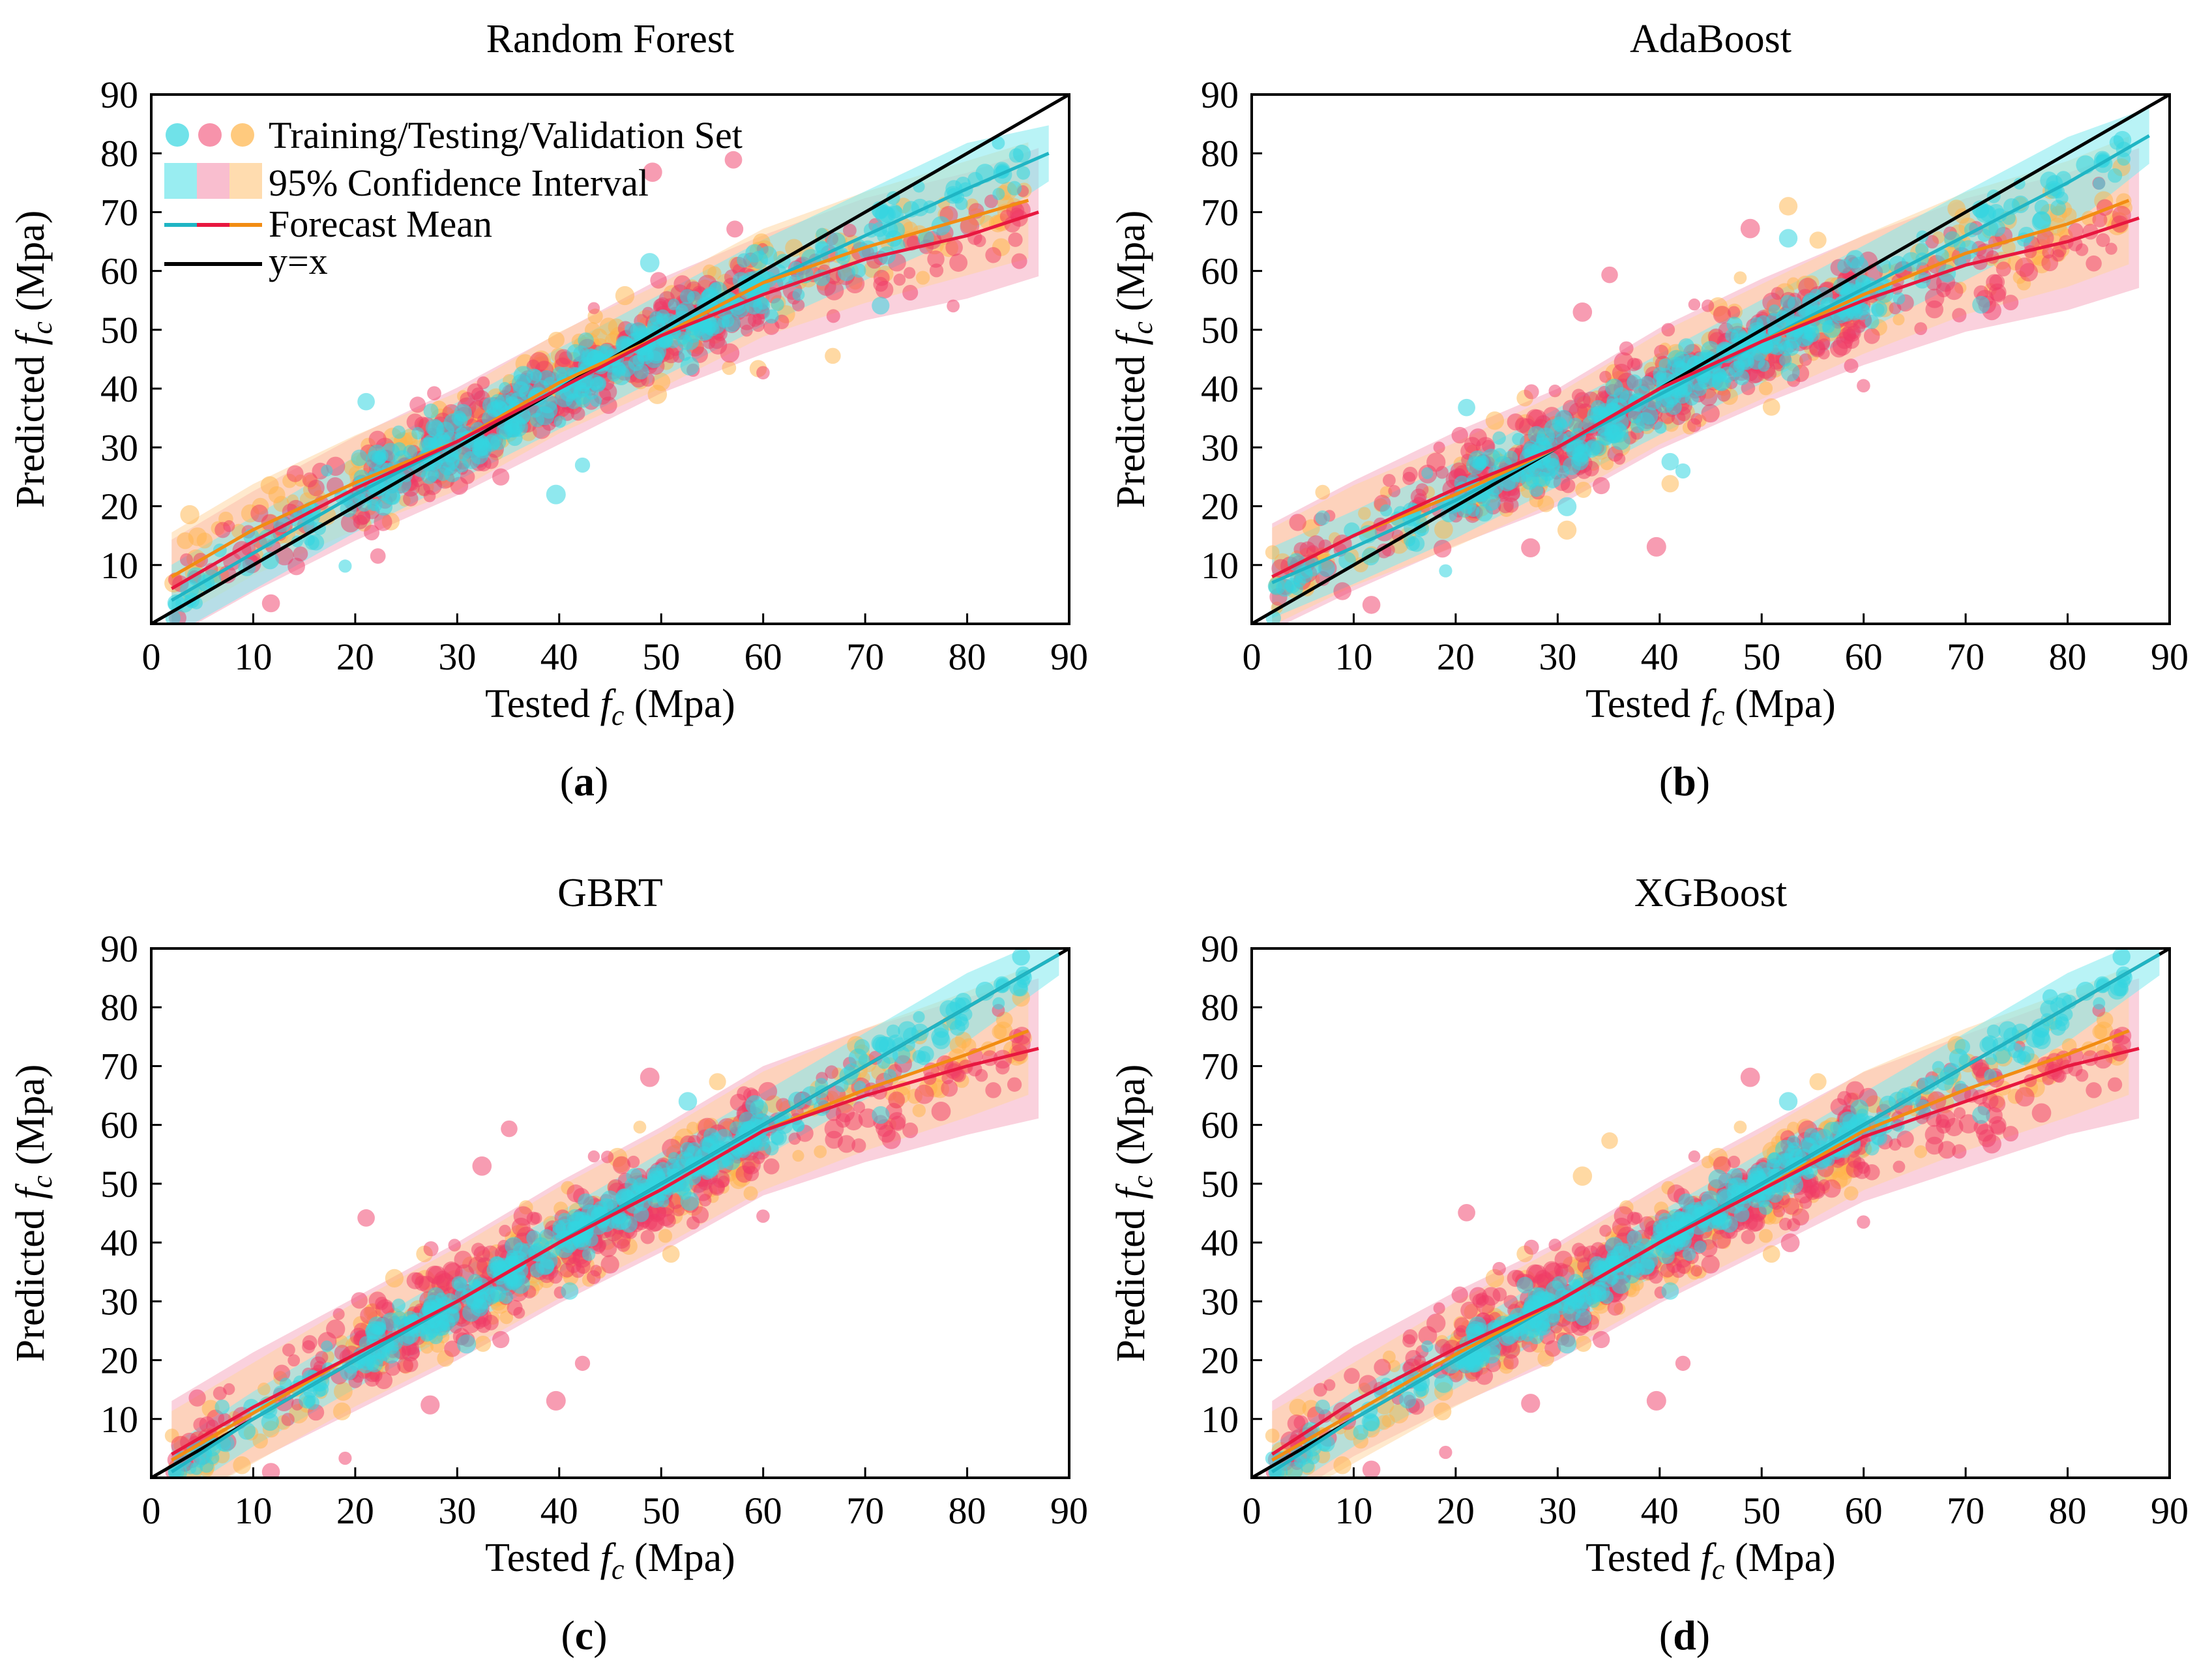  Describe the element at coordinates (119, 447) in the screenshot. I see `y-tick-label: 30` at that location.